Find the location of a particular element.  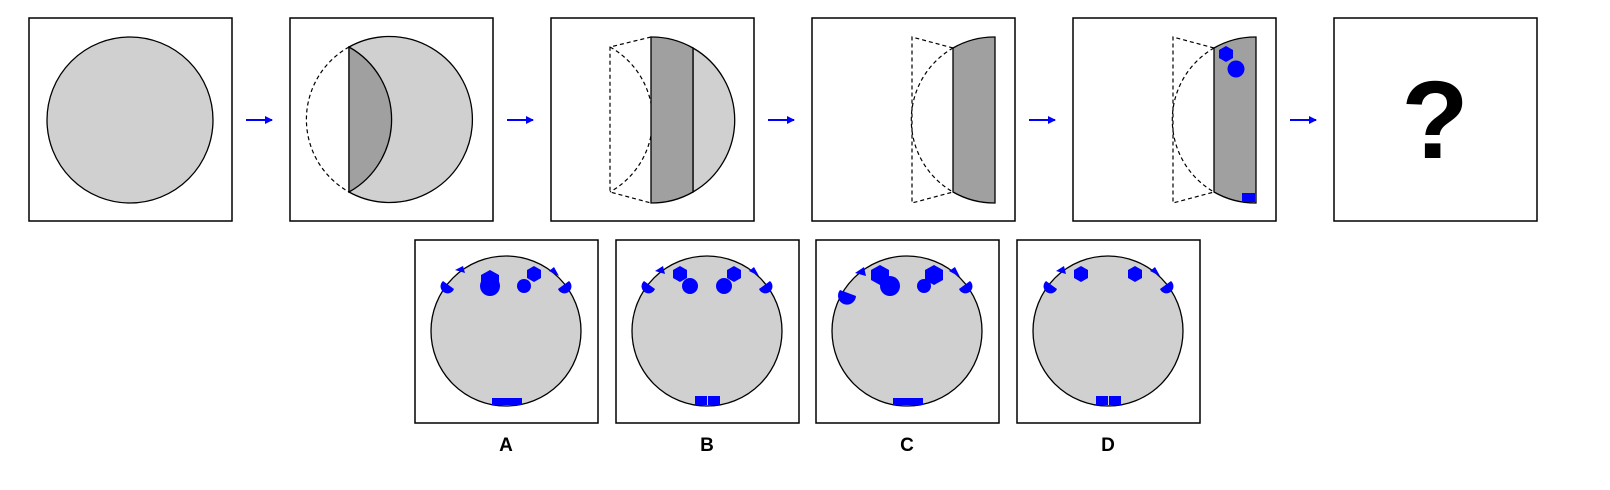

question-mark: ? is located at coordinates (1434, 120).